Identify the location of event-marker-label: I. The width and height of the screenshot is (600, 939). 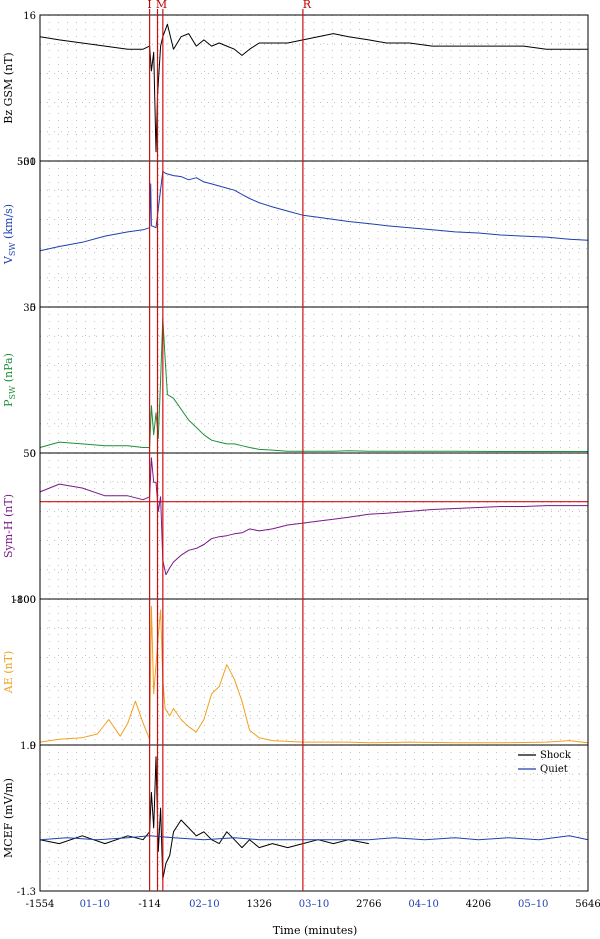
(149, 5).